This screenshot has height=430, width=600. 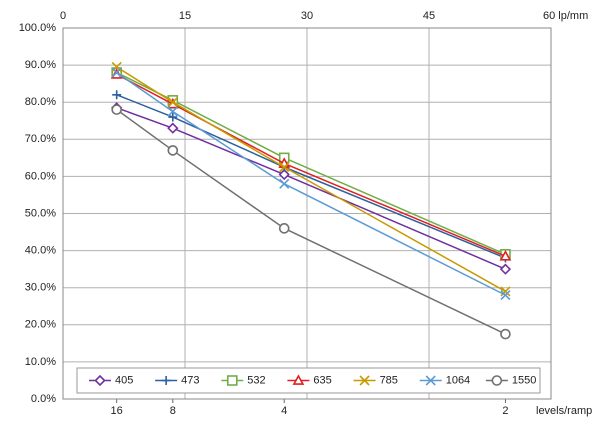 What do you see at coordinates (307, 16) in the screenshot?
I see `x-tick-label: 30` at bounding box center [307, 16].